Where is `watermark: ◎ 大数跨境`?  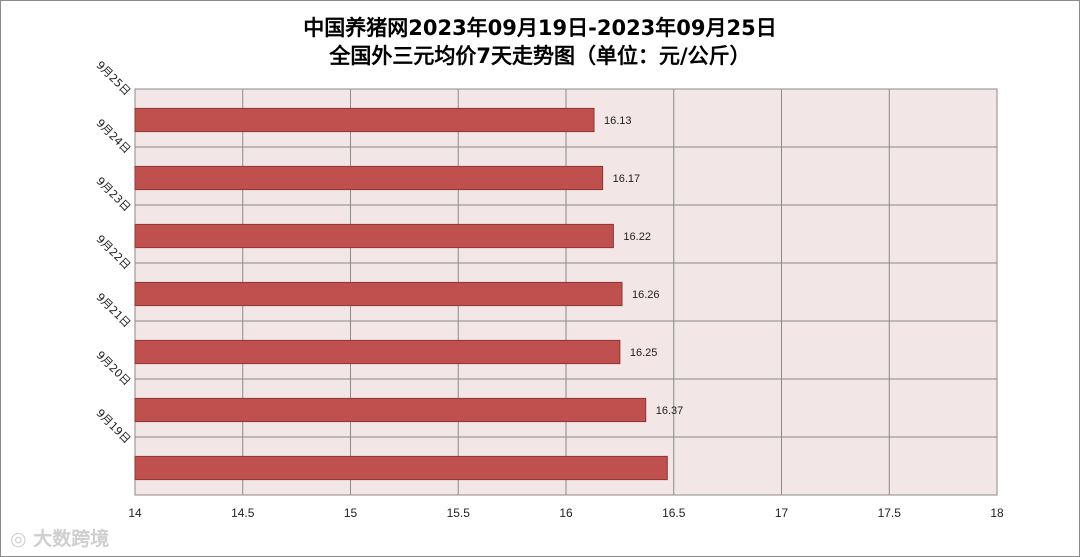 watermark: ◎ 大数跨境 is located at coordinates (59, 537).